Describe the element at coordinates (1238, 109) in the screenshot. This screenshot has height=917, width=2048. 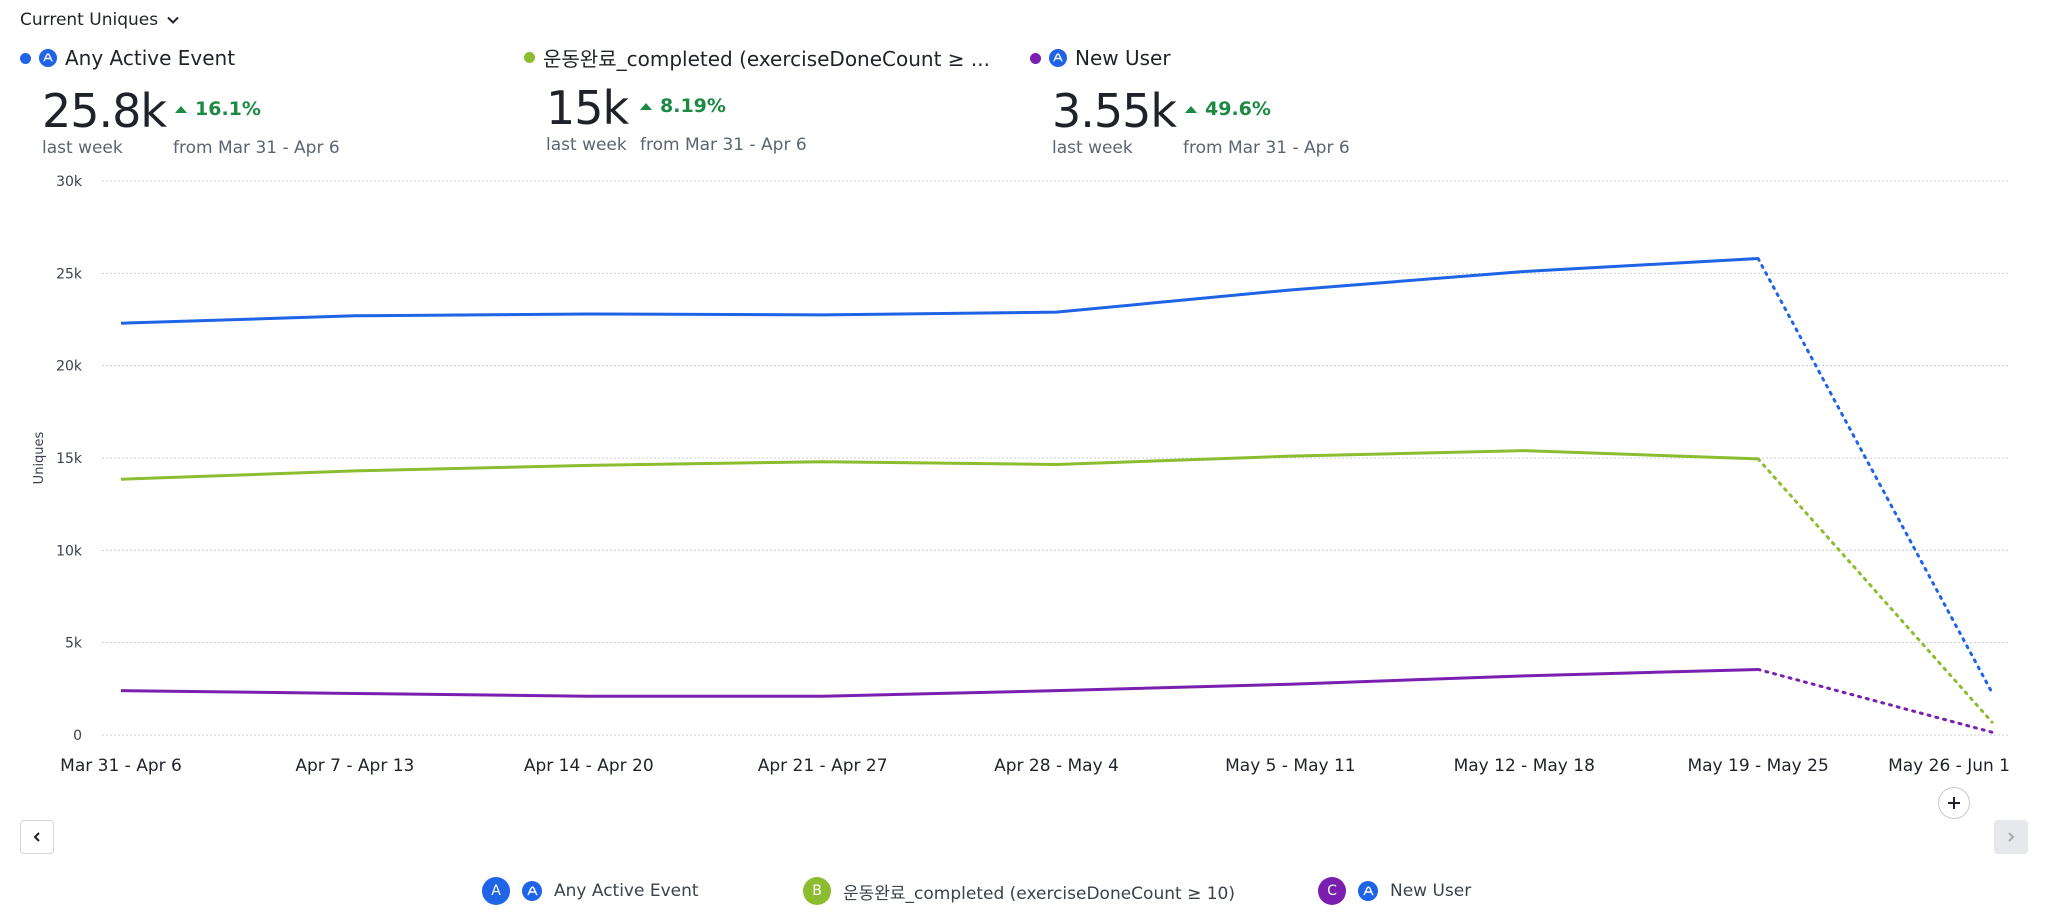
I see `summary-delta-value: 49.6%` at that location.